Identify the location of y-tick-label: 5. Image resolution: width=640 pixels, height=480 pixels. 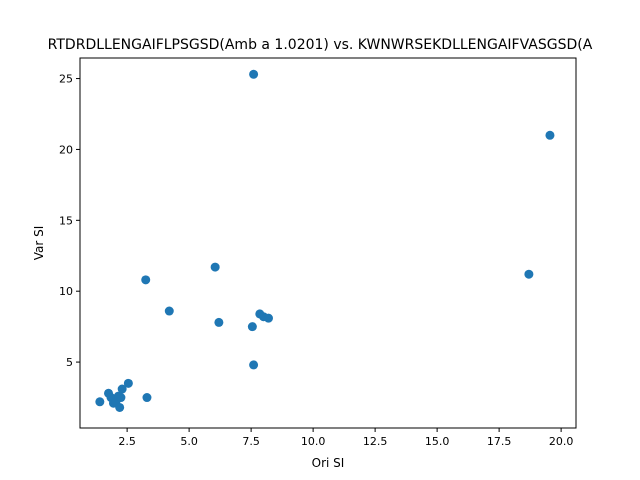
(69, 362).